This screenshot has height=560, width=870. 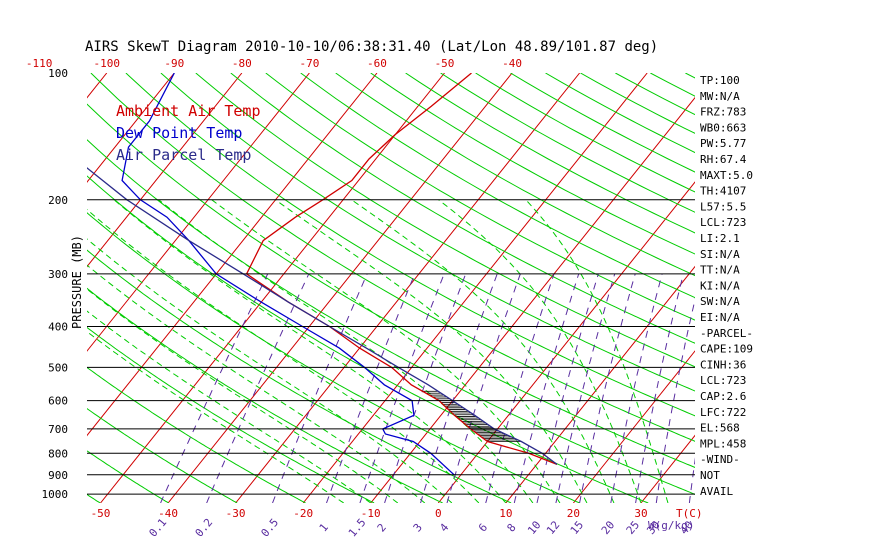 I want to click on stat-item: CAP:2.6, so click(x=723, y=396).